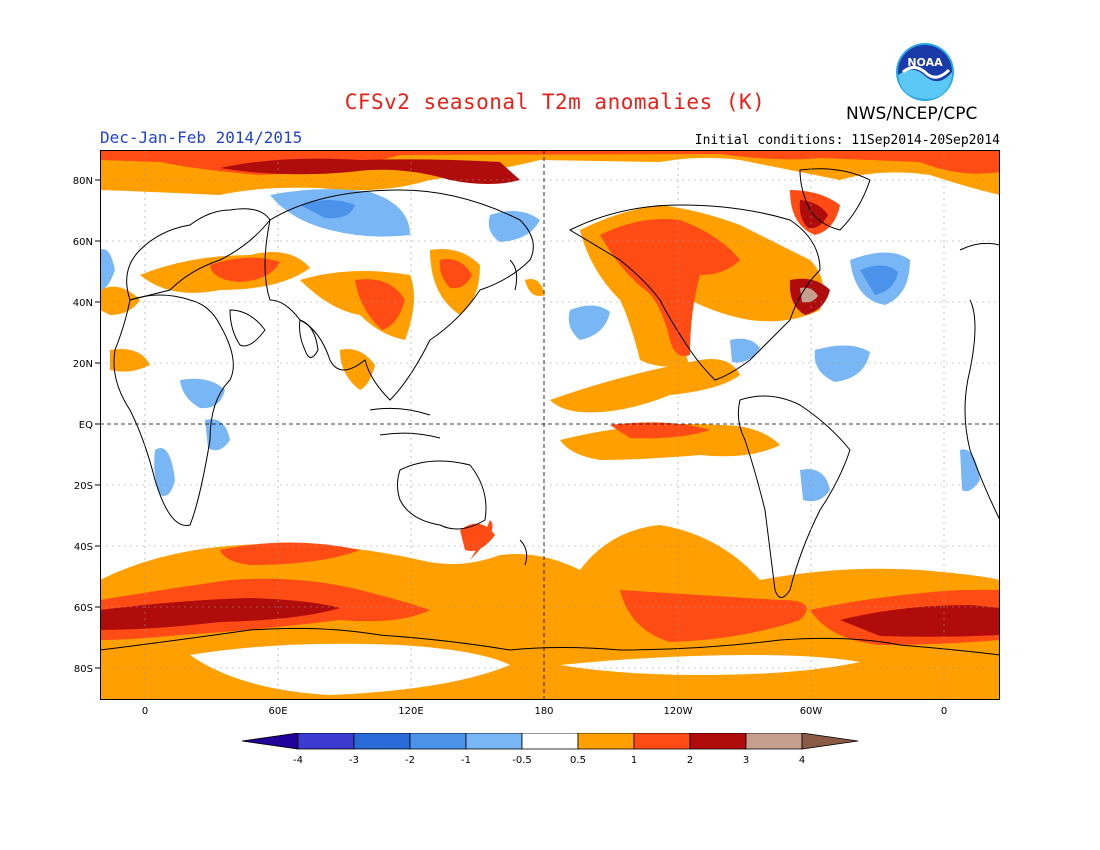 This screenshot has height=850, width=1100. What do you see at coordinates (578, 760) in the screenshot?
I see `colorbar-label: 0.5` at bounding box center [578, 760].